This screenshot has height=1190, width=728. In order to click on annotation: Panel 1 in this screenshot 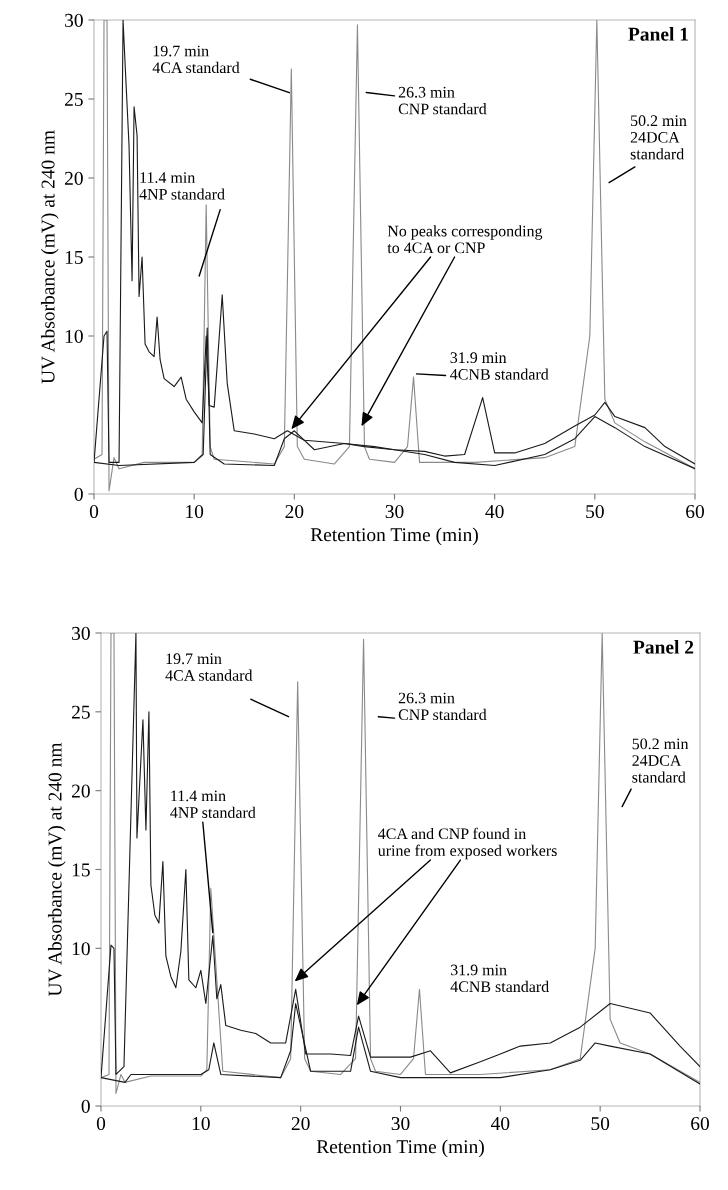, I will do `click(658, 34)`.